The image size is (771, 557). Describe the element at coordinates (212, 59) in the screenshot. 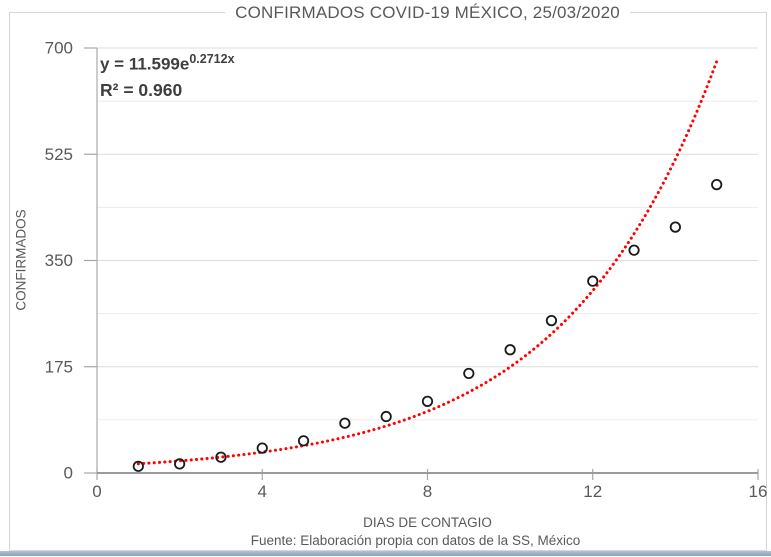

I see `equation-exponent: 0.2712x` at that location.